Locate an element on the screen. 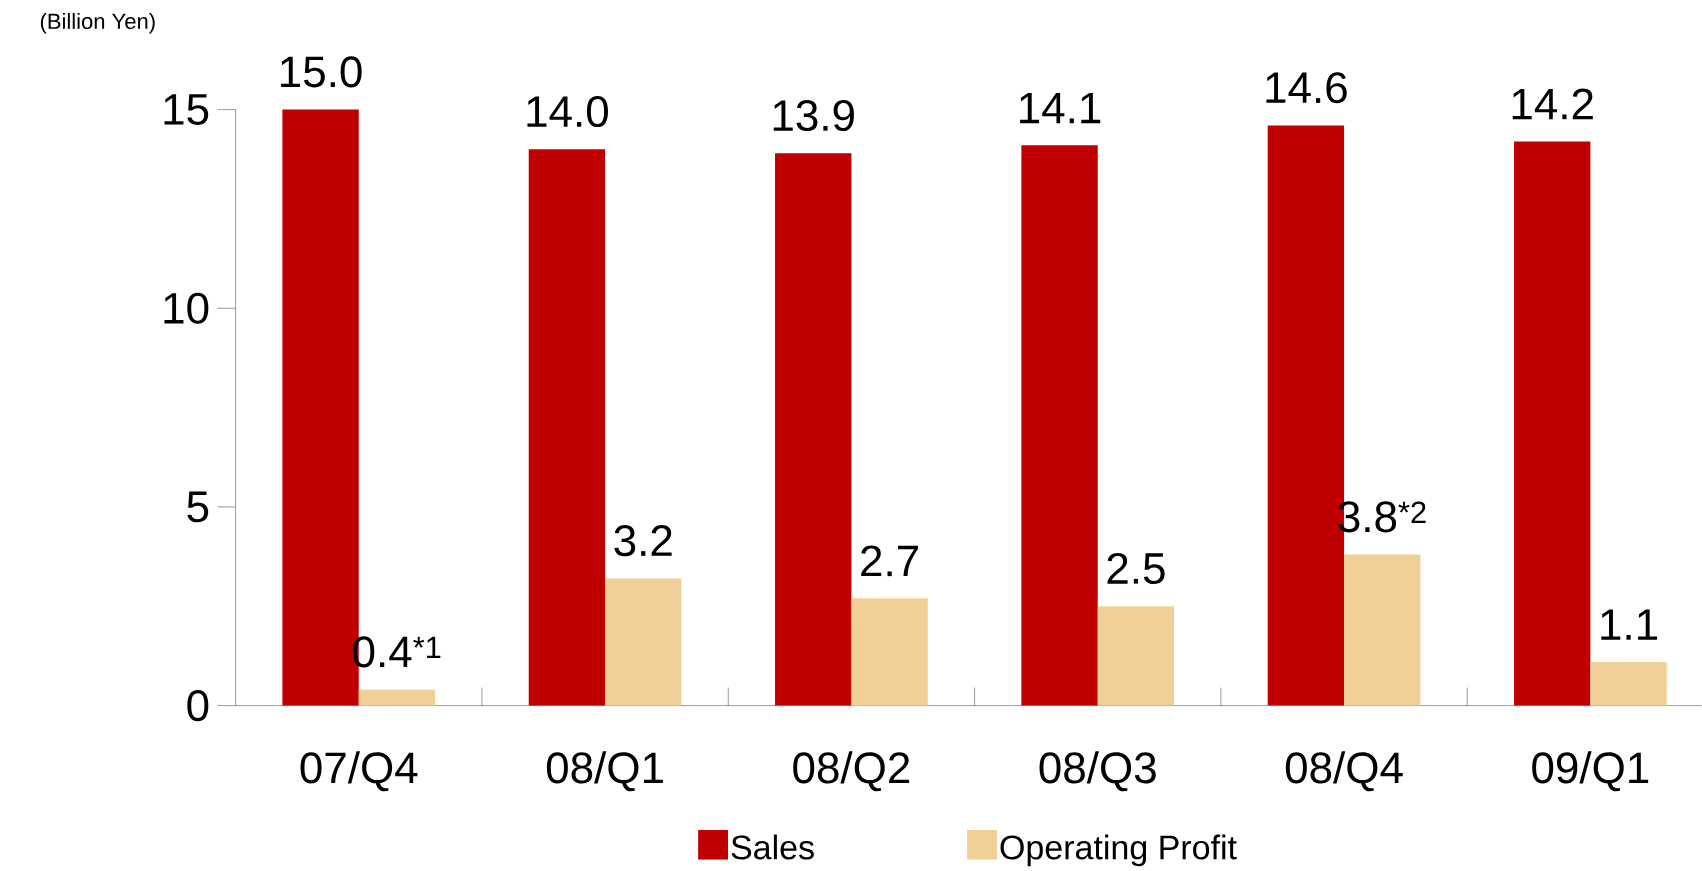 The width and height of the screenshot is (1702, 871). data-label: 14.2 is located at coordinates (1552, 104).